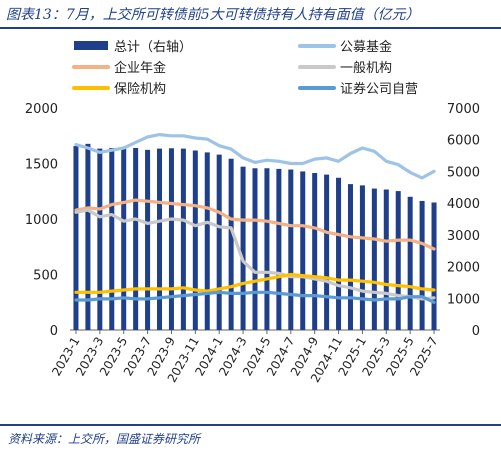 This screenshot has width=501, height=452. Describe the element at coordinates (463, 204) in the screenshot. I see `y-right-tick-label: 4000` at that location.